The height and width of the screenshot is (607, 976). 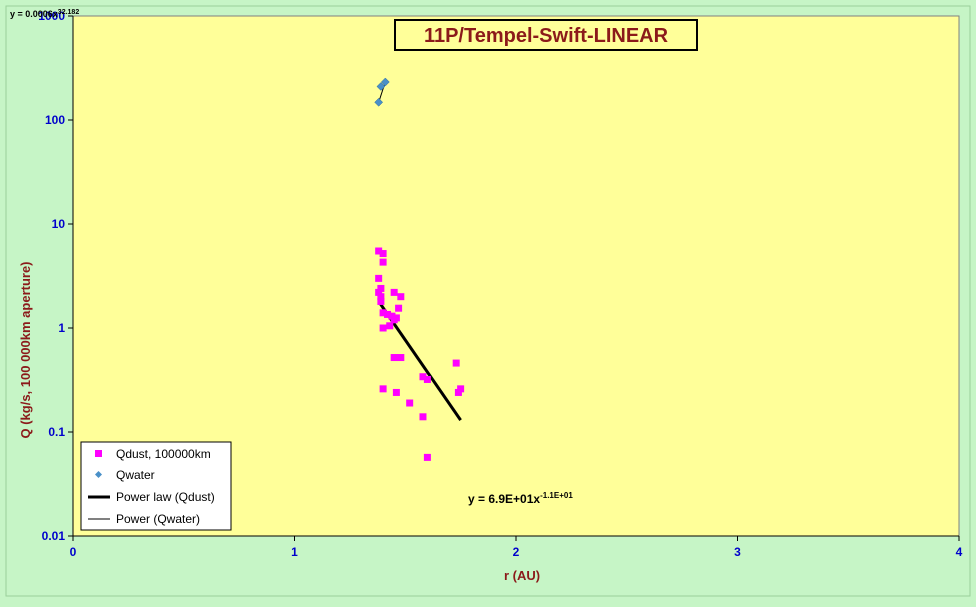 I want to click on qwater-power-line, so click(x=382, y=92).